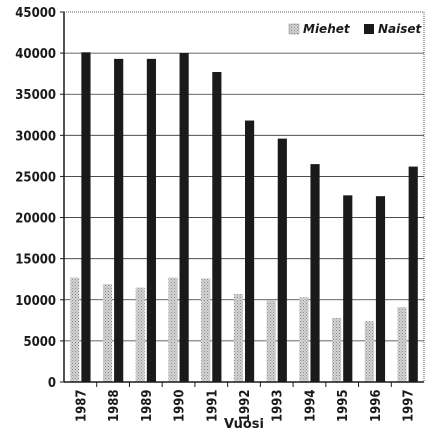 The width and height of the screenshot is (434, 434). What do you see at coordinates (107, 333) in the screenshot?
I see `bar-miehet-1988` at bounding box center [107, 333].